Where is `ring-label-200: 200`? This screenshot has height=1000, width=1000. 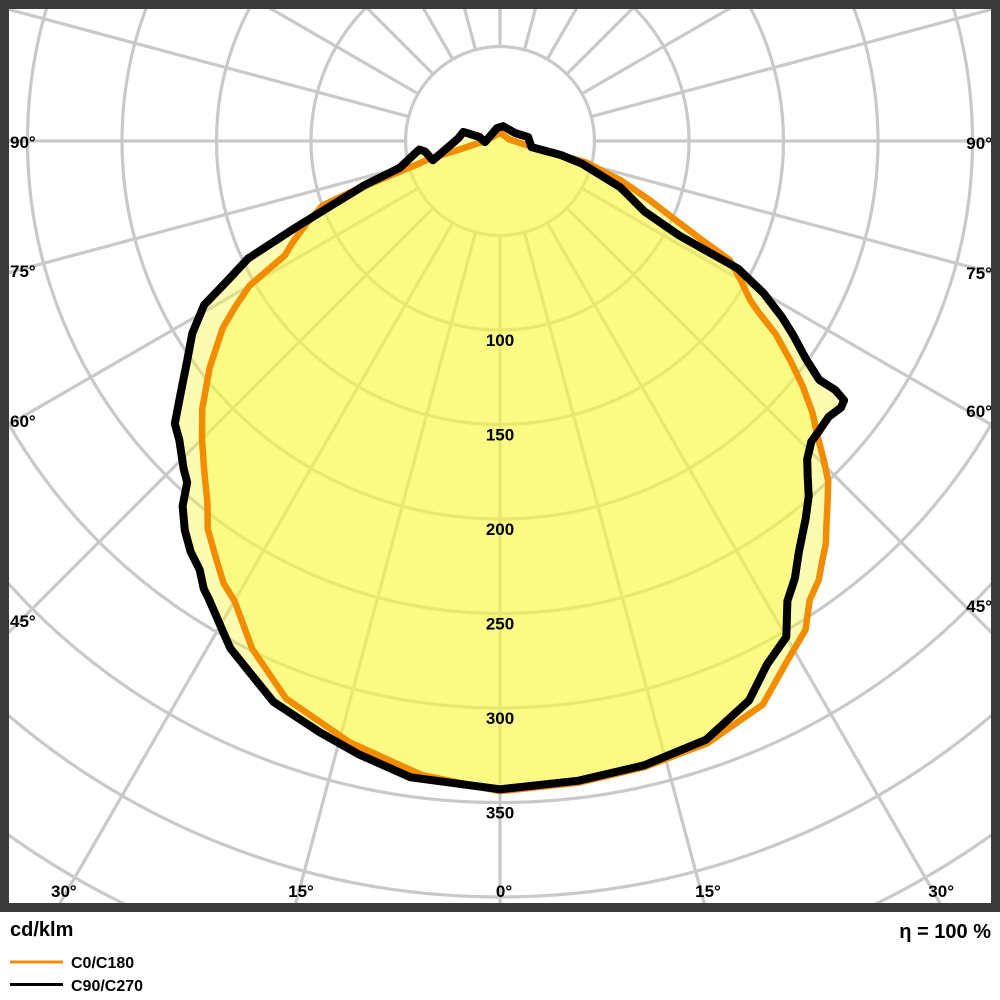 ring-label-200: 200 is located at coordinates (500, 529).